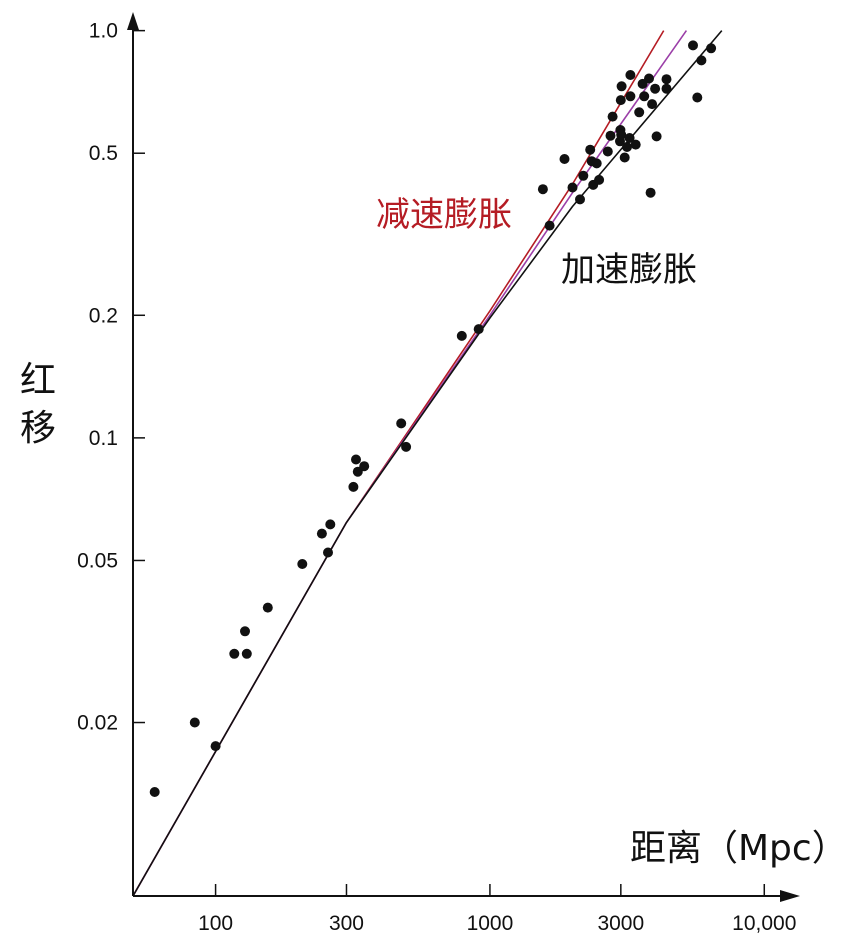 Image resolution: width=866 pixels, height=952 pixels. What do you see at coordinates (346, 923) in the screenshot?
I see `x-tick-label-1: 300` at bounding box center [346, 923].